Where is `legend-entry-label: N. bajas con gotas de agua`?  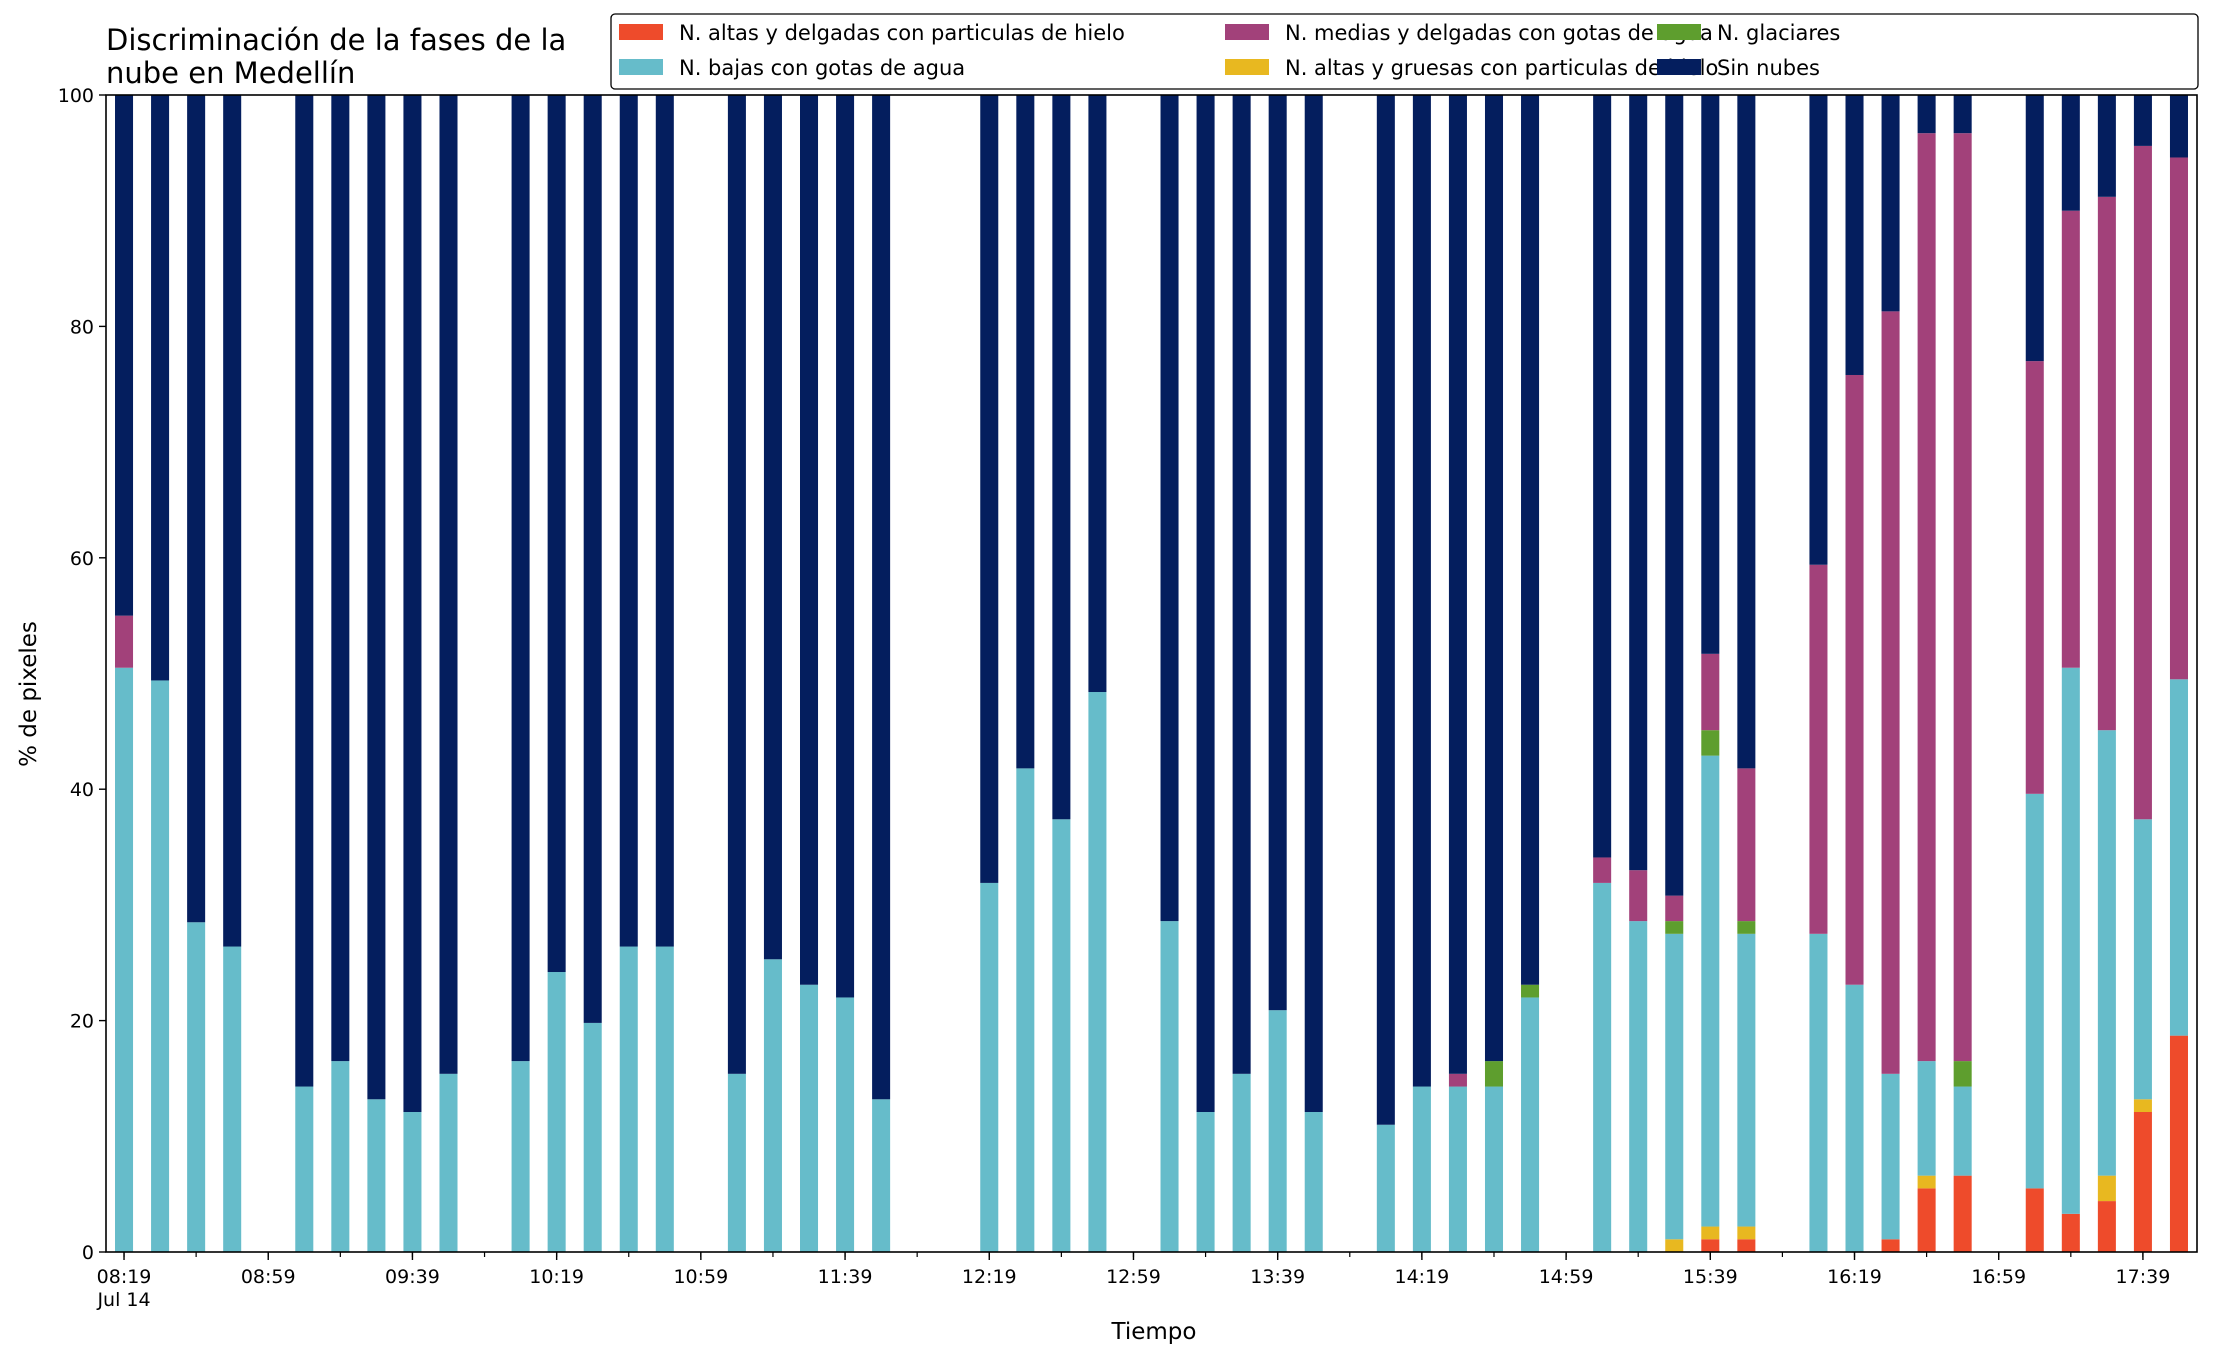
legend-entry-label: N. bajas con gotas de agua is located at coordinates (822, 68).